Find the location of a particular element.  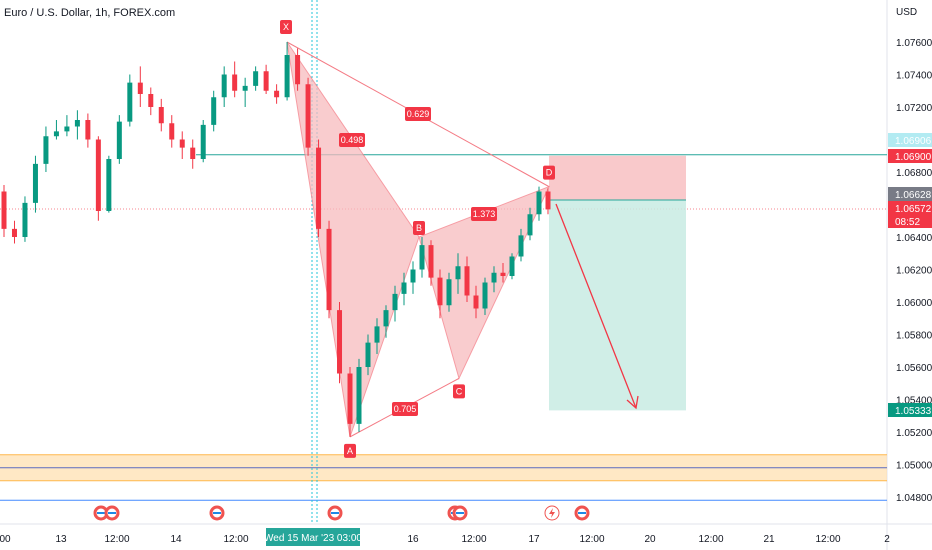

ratio-label: 0.705 is located at coordinates (405, 409).